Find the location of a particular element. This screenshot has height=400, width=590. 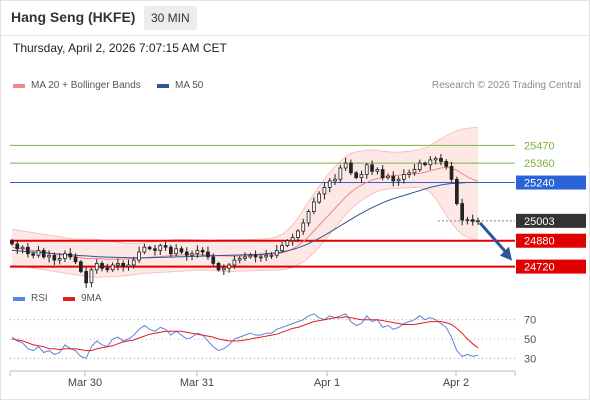

rsi-swatch is located at coordinates (19, 298).